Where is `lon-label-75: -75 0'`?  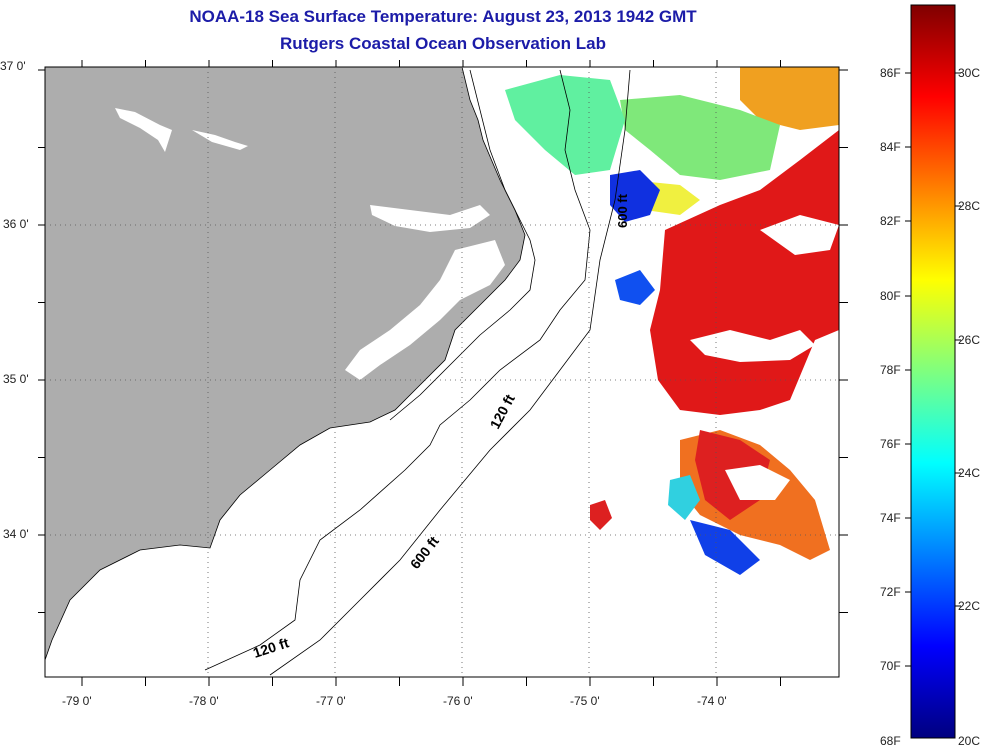
lon-label-75: -75 0' is located at coordinates (585, 701).